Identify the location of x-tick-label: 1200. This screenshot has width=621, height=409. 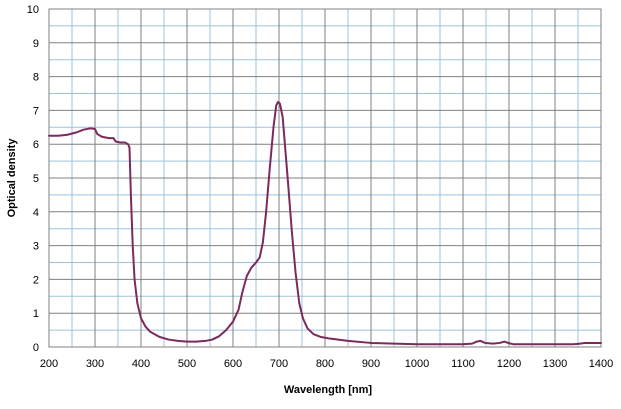
(509, 364).